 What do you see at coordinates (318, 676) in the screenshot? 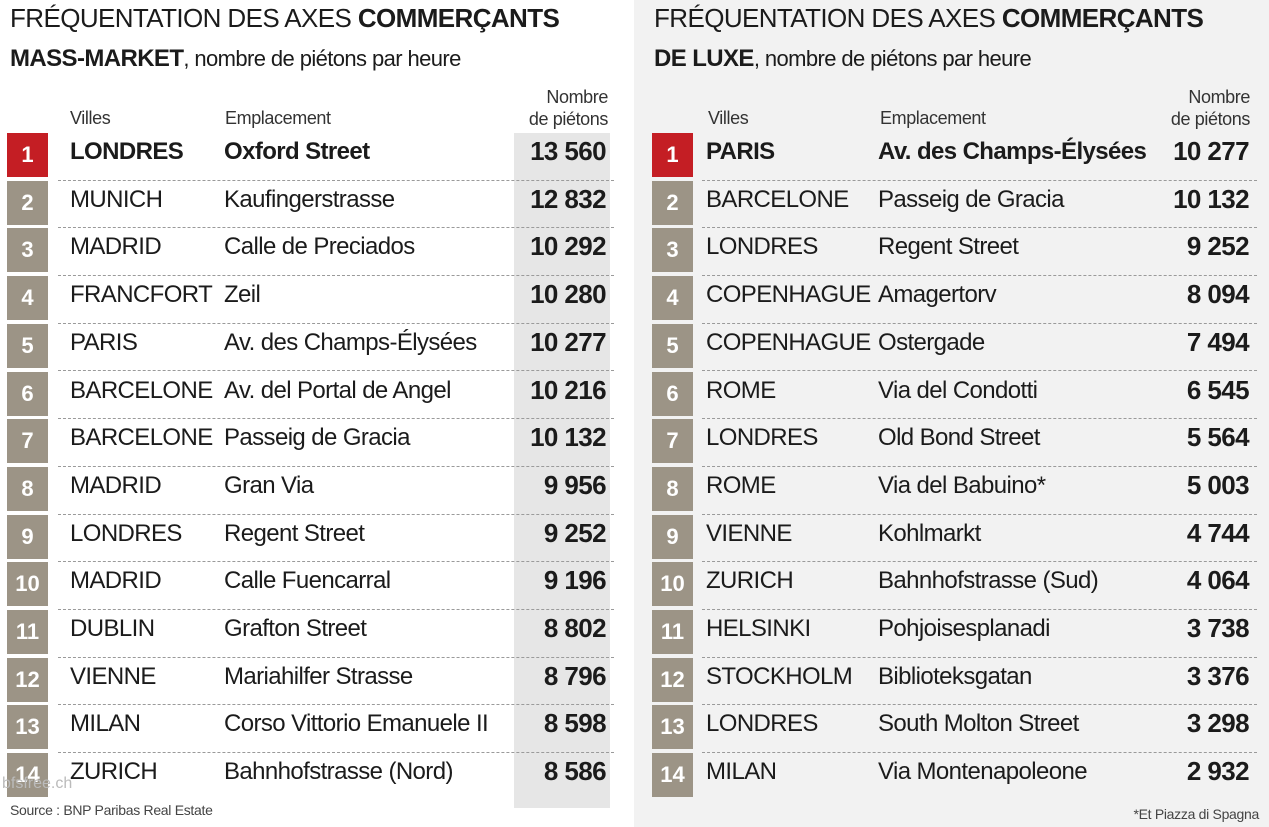
I see `location-cell: Mariahilfer Strasse` at bounding box center [318, 676].